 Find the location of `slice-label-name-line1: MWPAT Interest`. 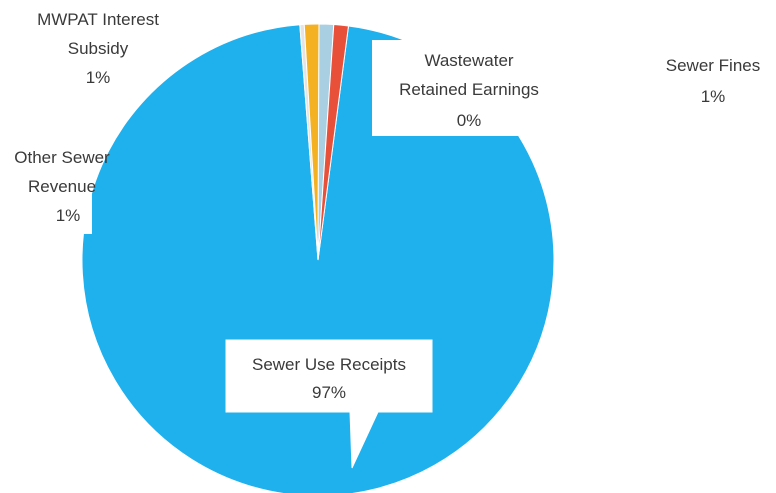

slice-label-name-line1: MWPAT Interest is located at coordinates (98, 19).